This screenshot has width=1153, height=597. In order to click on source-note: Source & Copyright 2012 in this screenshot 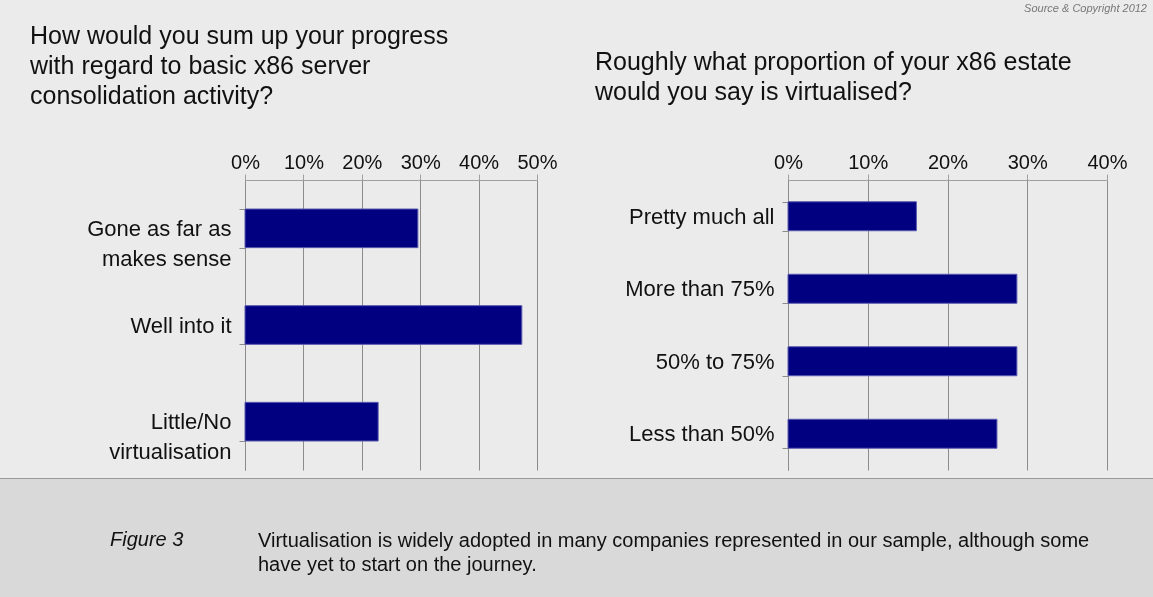, I will do `click(1085, 8)`.